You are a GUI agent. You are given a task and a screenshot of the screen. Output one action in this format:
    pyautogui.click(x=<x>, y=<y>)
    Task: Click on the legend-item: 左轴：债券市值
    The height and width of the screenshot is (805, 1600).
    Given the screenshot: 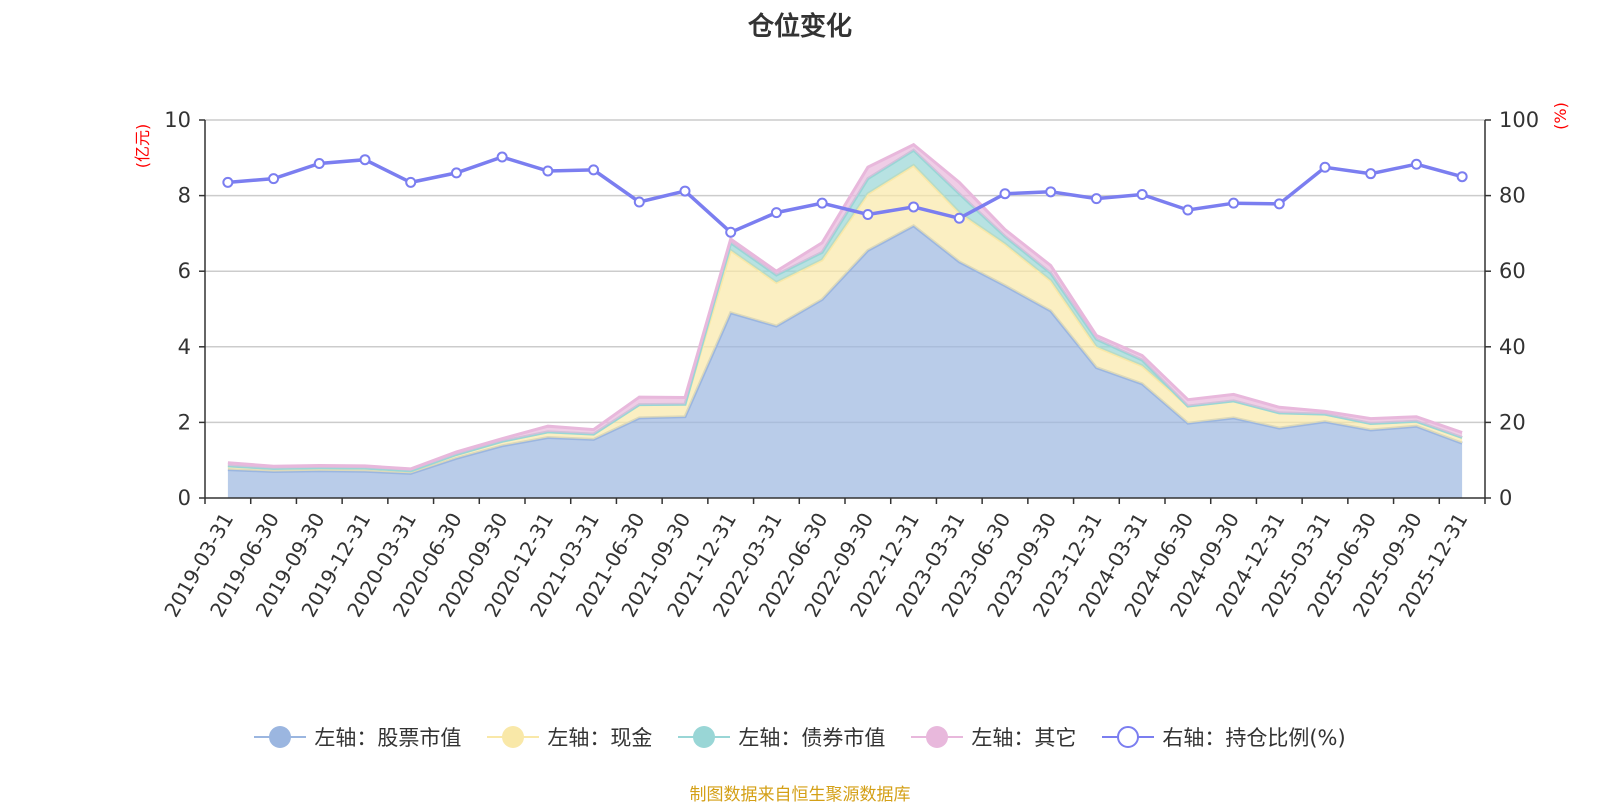 What is the action you would take?
    pyautogui.click(x=781, y=737)
    